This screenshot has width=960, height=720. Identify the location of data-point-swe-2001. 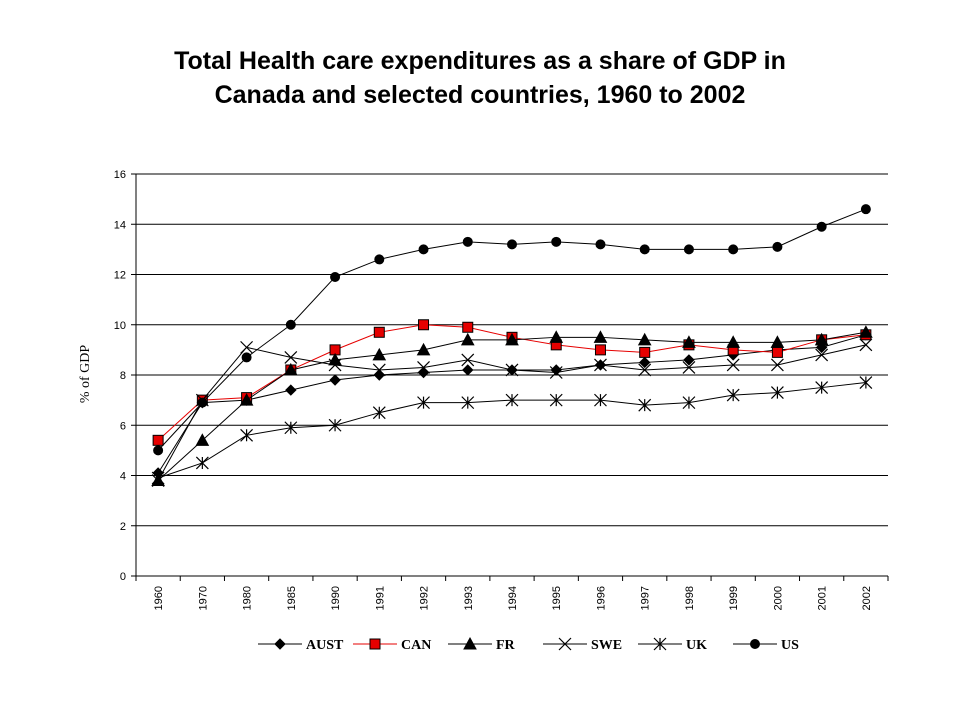
(822, 355).